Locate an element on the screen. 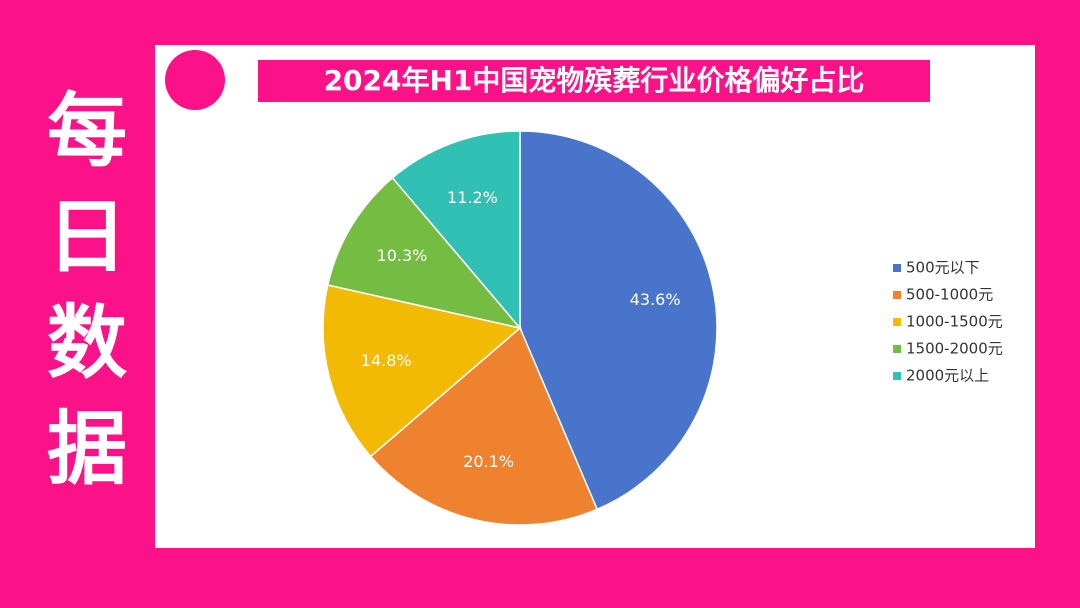  data-label: 43.6% is located at coordinates (655, 299).